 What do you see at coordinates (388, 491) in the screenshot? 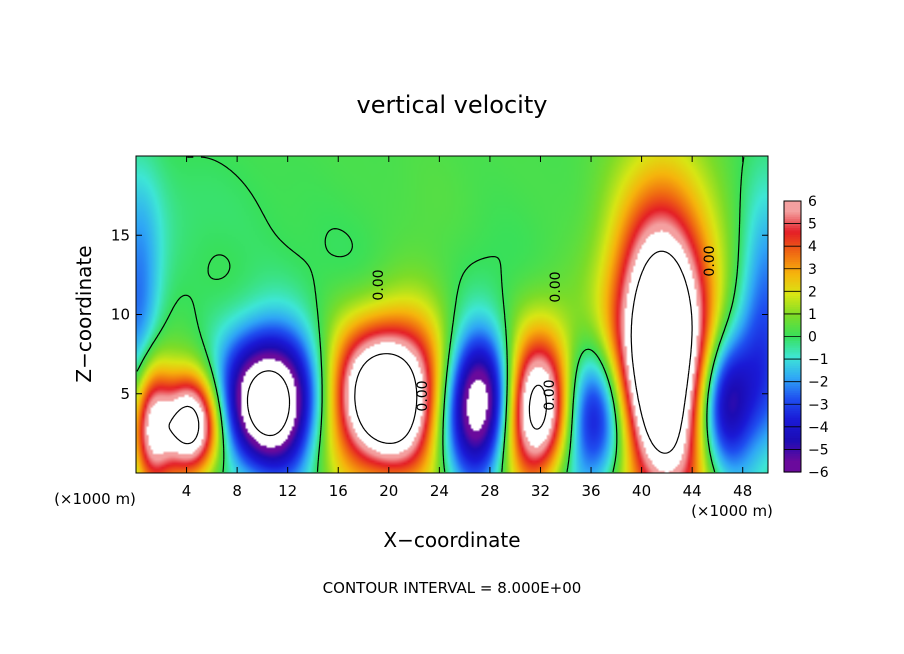
I see `x-tick-label: 20` at bounding box center [388, 491].